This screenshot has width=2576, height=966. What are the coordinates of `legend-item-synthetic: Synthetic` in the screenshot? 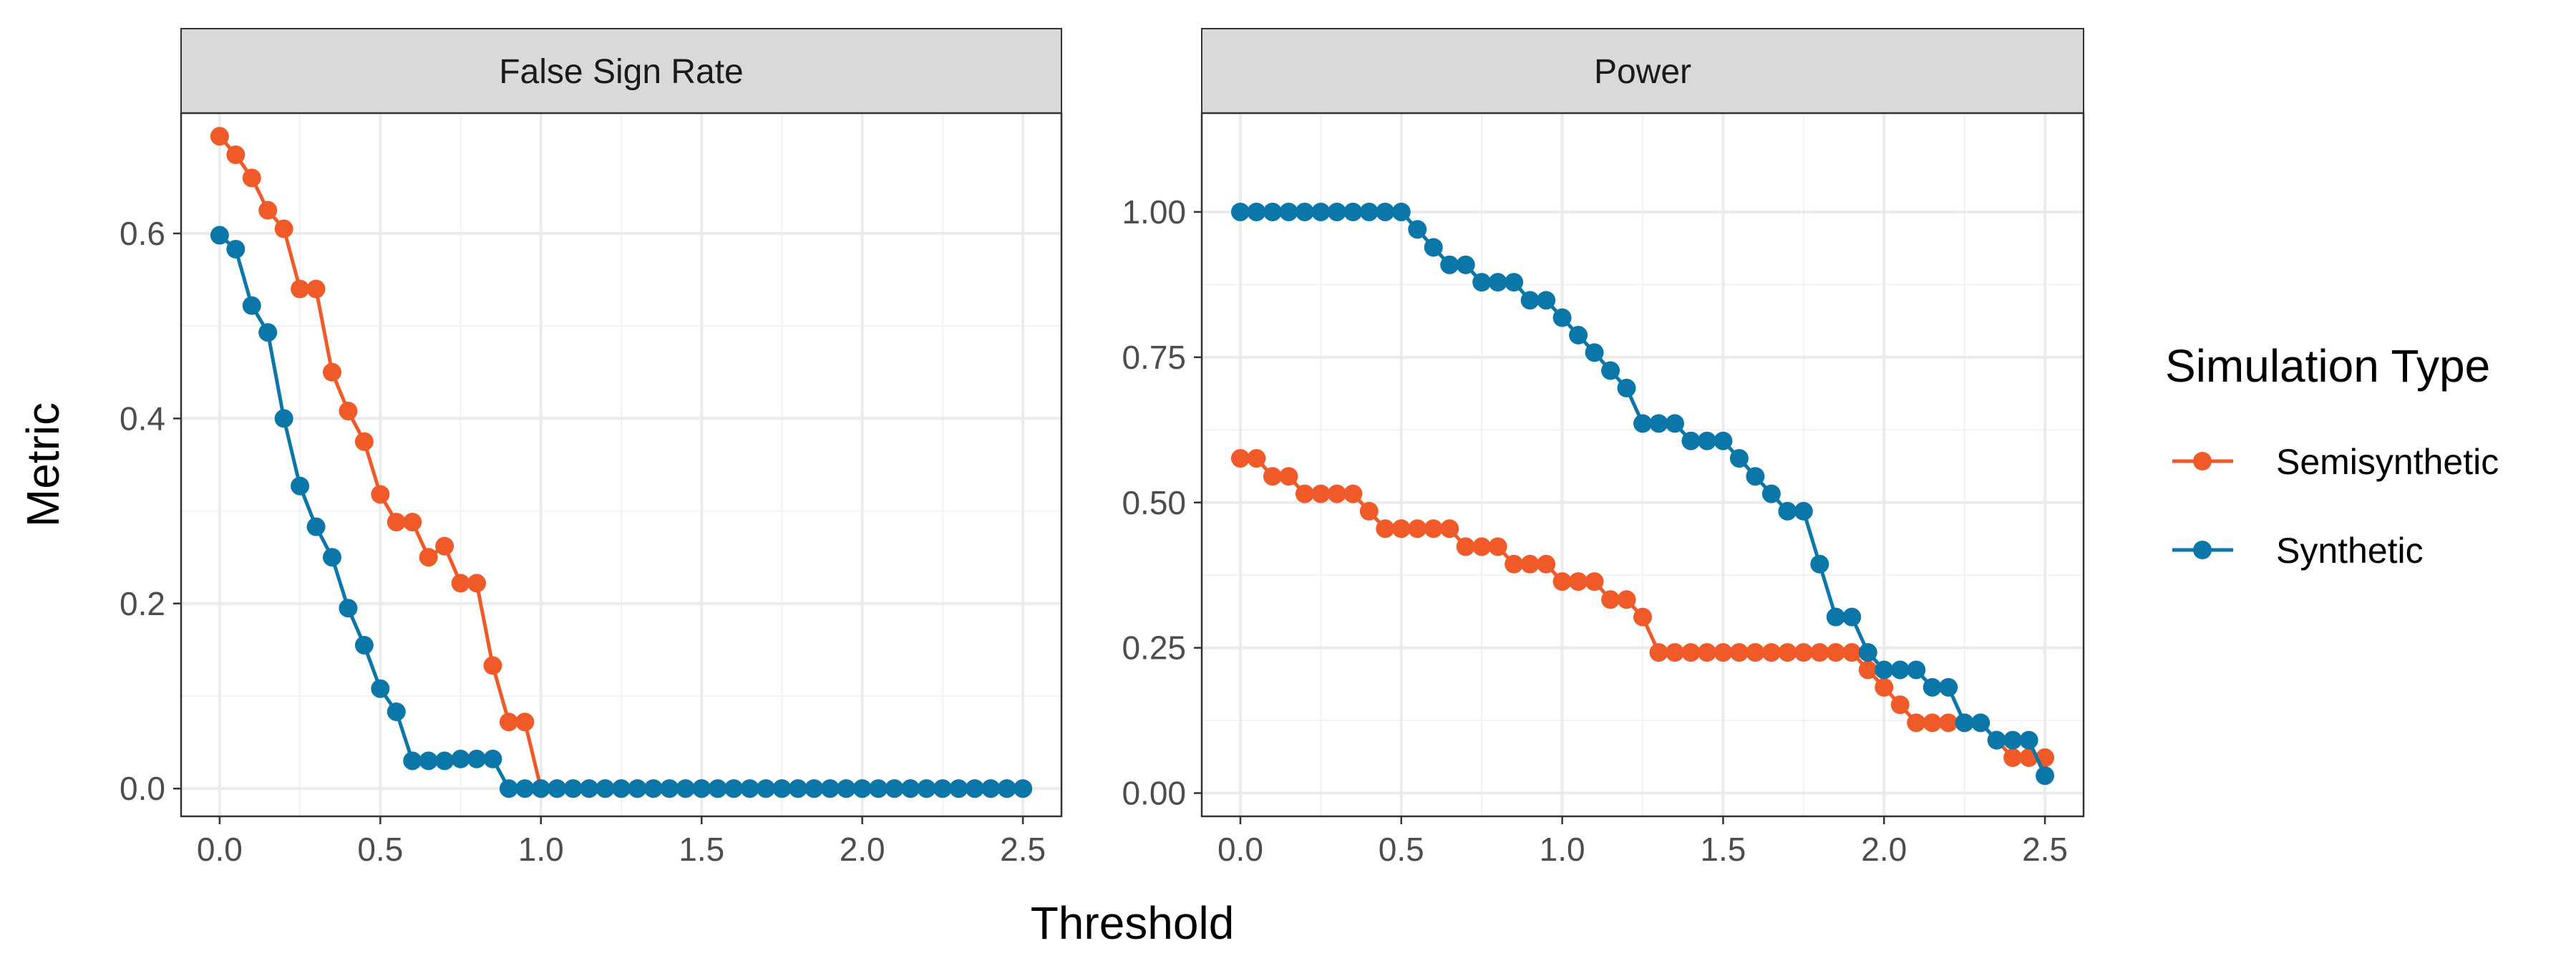 It's located at (2298, 551).